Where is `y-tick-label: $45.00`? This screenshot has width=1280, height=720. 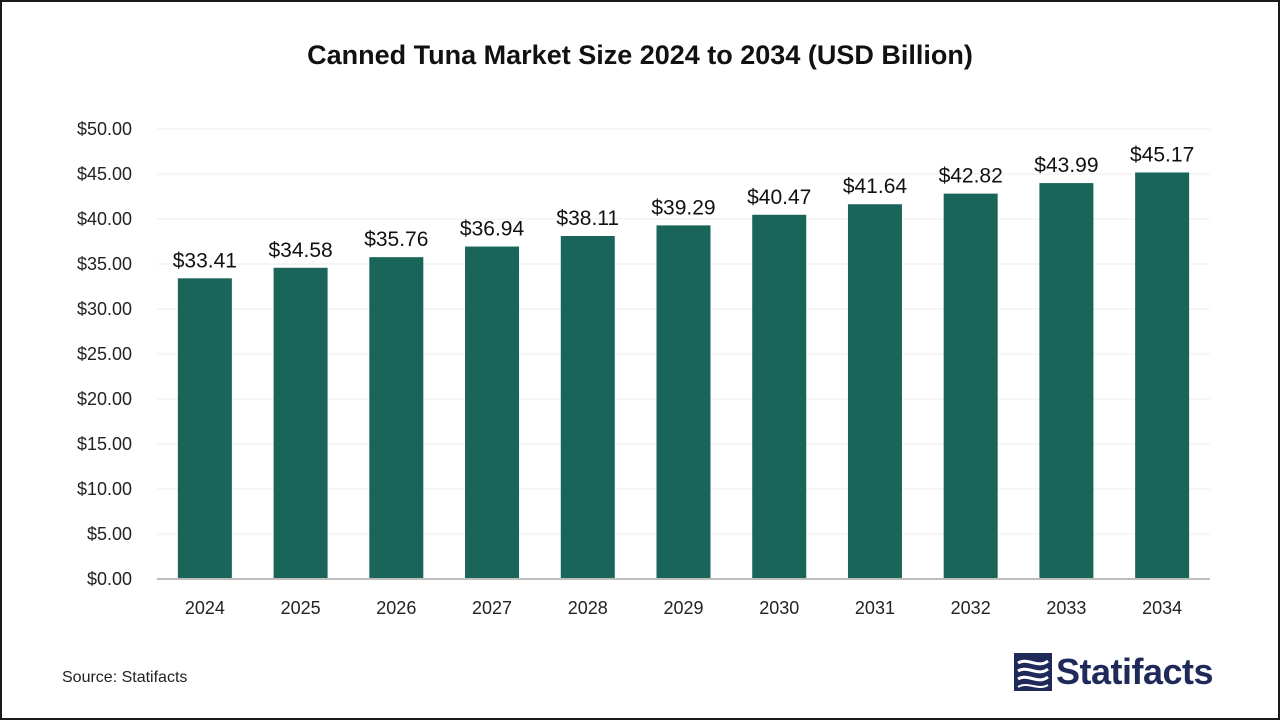 y-tick-label: $45.00 is located at coordinates (104, 174).